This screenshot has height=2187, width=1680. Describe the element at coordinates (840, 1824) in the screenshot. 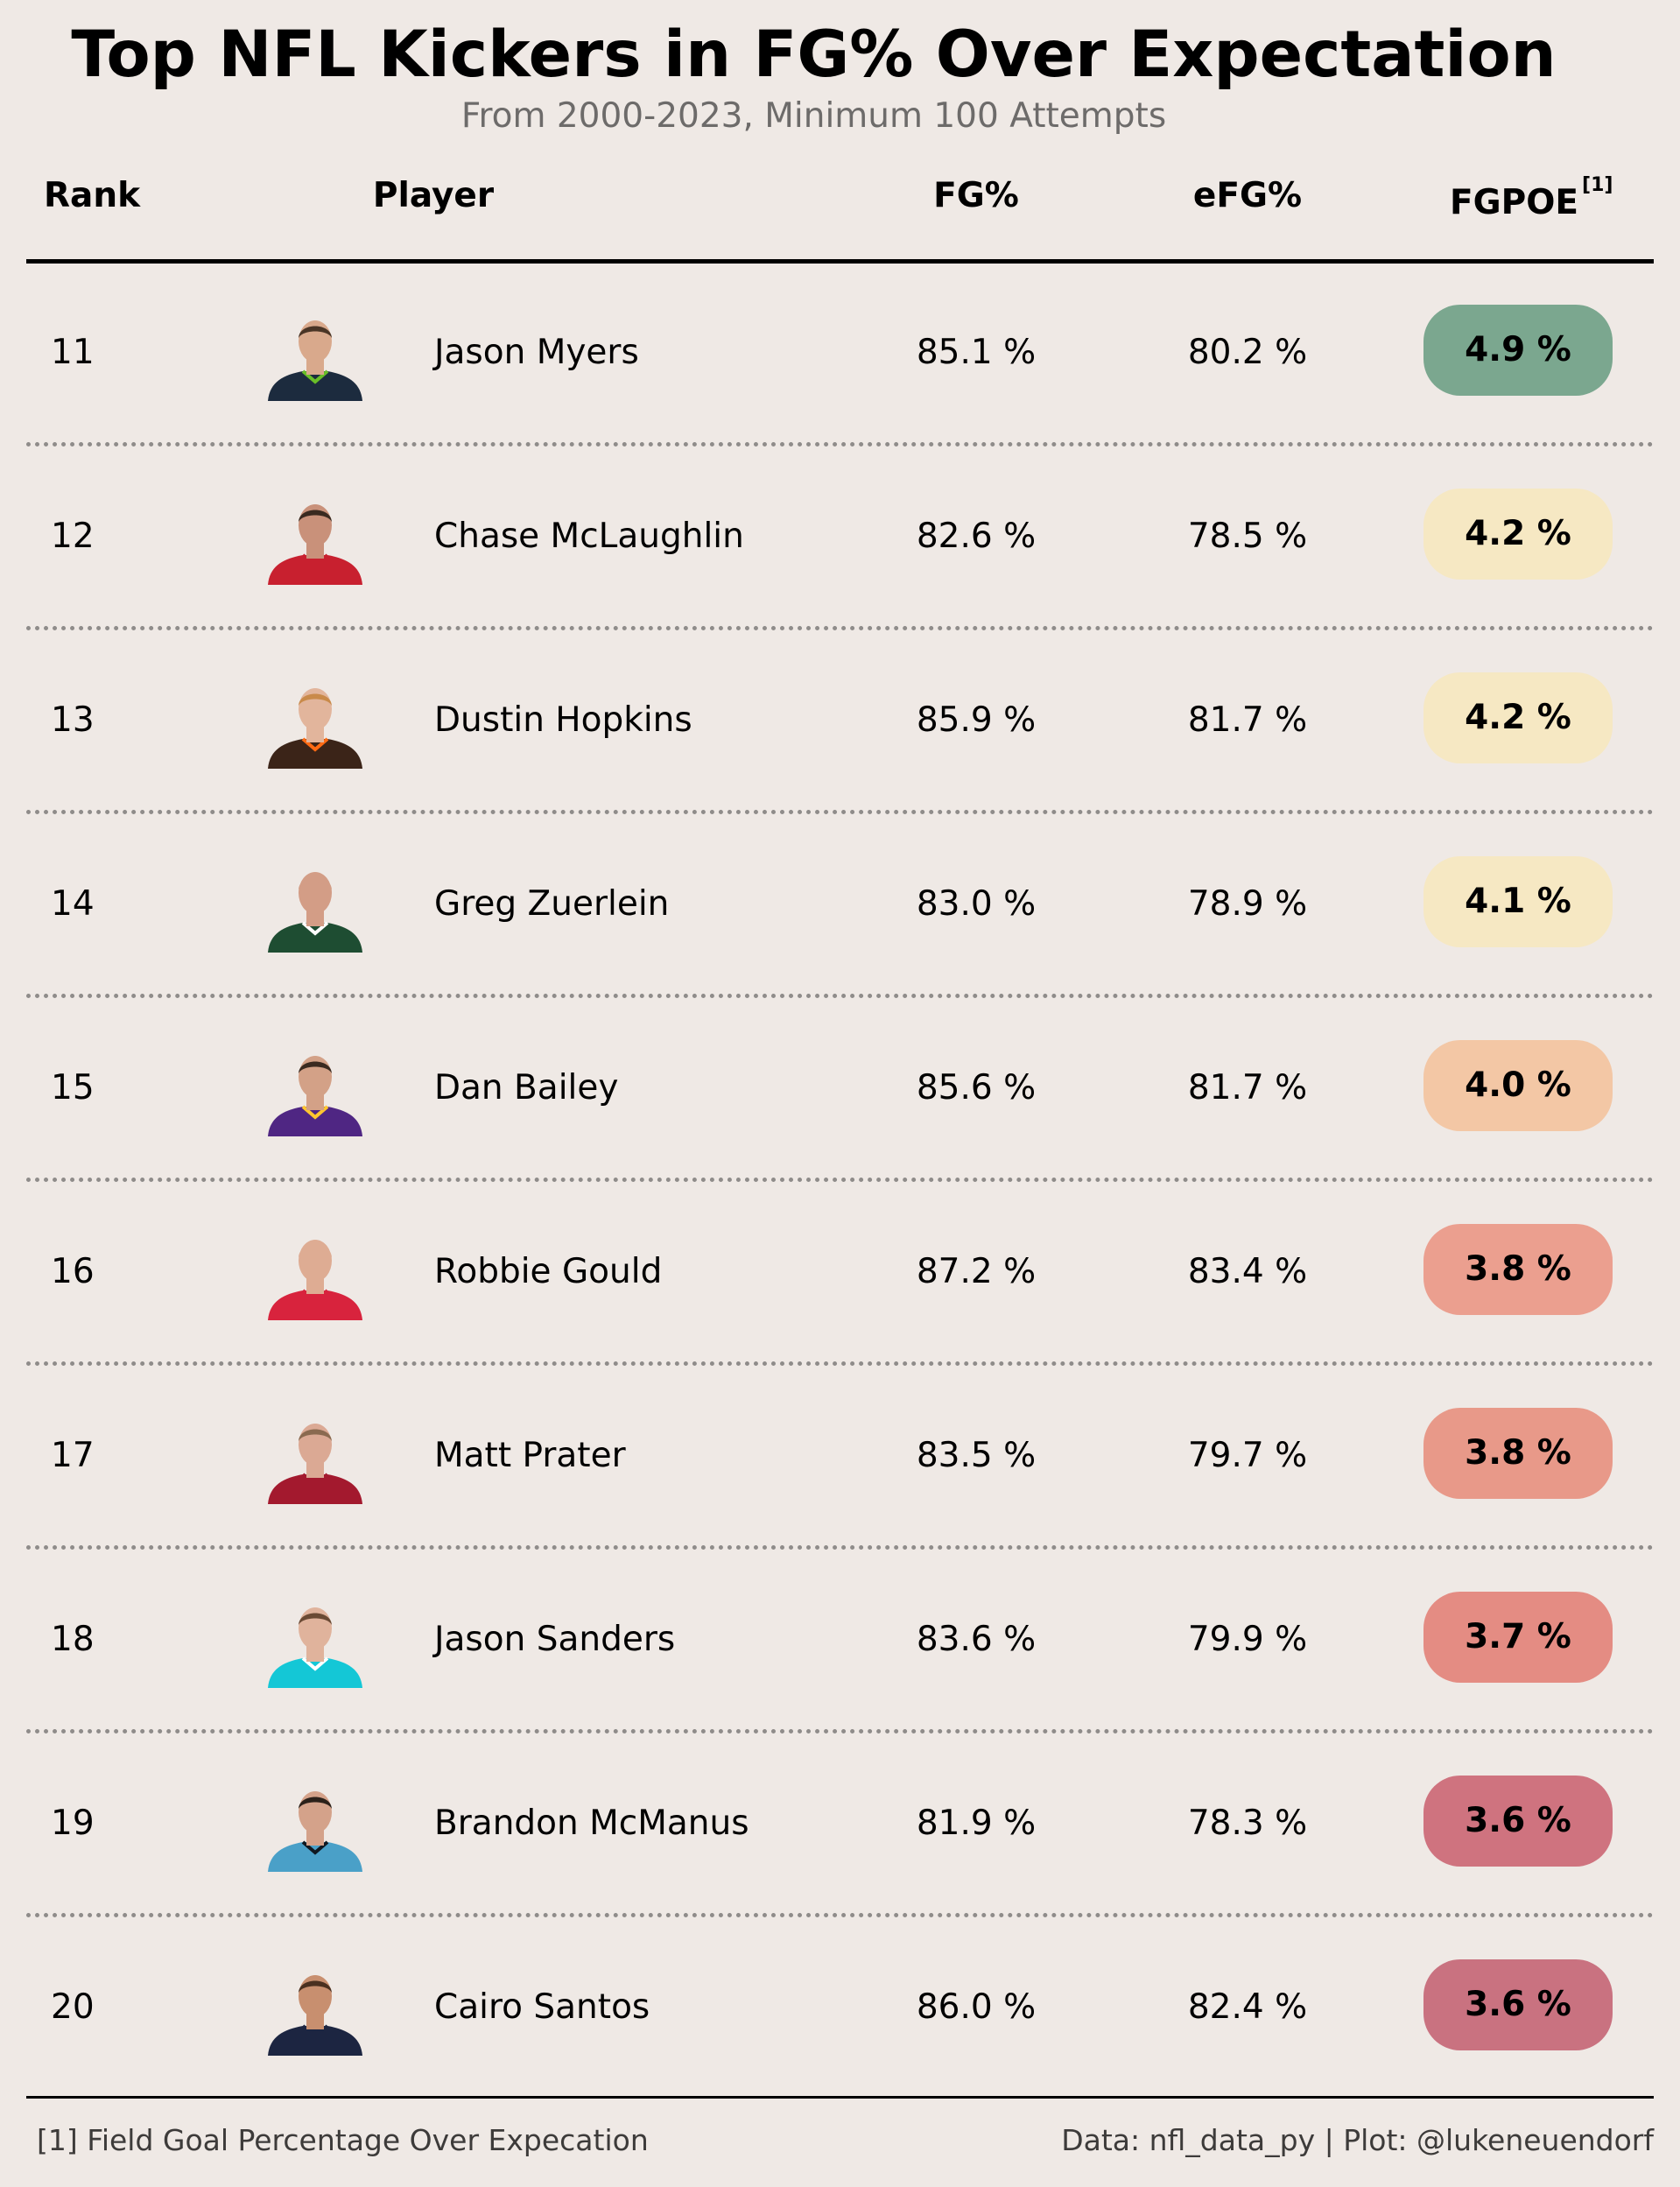

I see `table-row: 19 Brandon McManus 81.9 % 78.3 % 3.6 %` at that location.